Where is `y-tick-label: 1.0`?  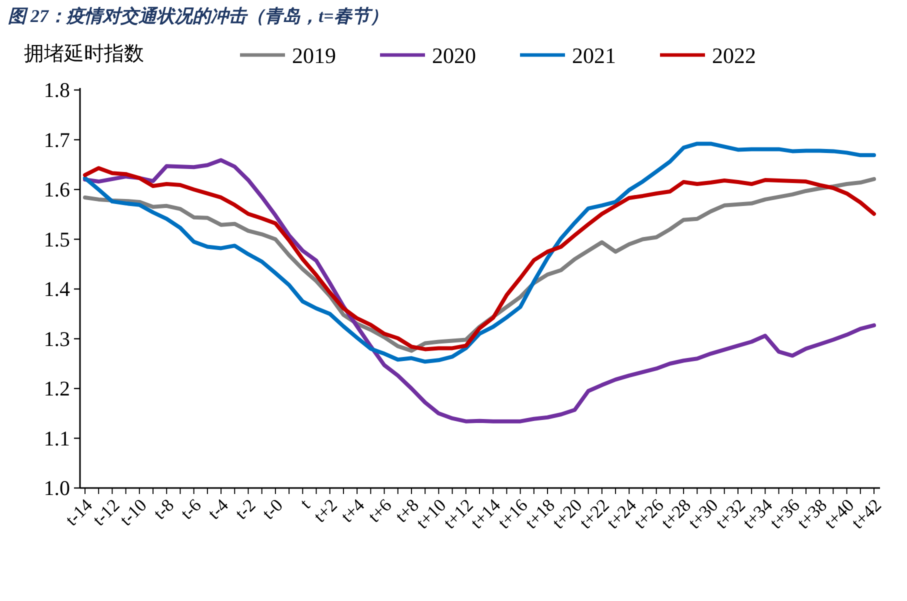 y-tick-label: 1.0 is located at coordinates (57, 488).